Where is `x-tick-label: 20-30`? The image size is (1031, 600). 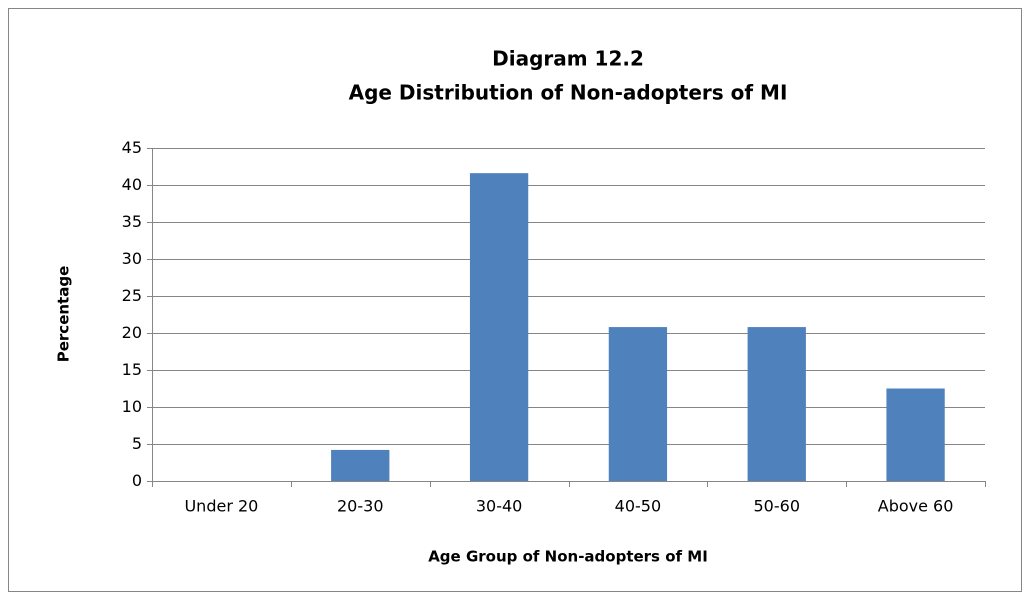
x-tick-label: 20-30 is located at coordinates (360, 506).